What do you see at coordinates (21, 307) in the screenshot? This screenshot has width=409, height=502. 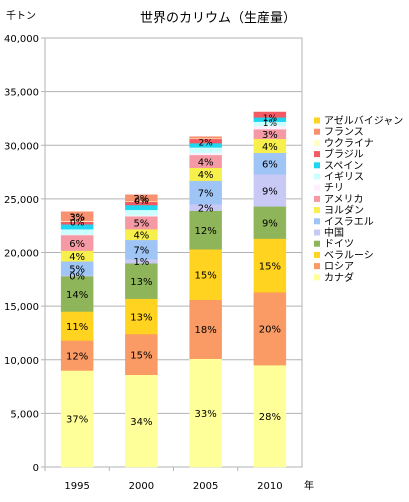 I see `y-tick-label: 15,000` at bounding box center [21, 307].